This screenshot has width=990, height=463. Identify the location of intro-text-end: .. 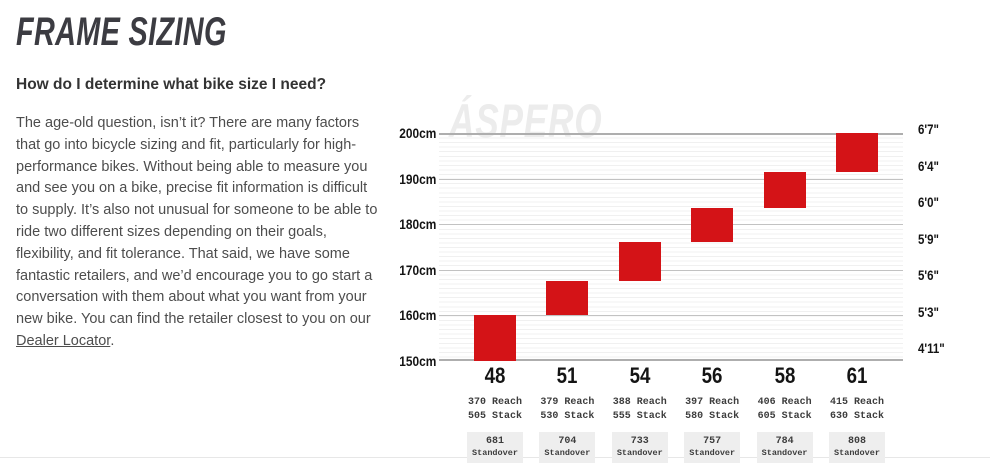
(112, 340).